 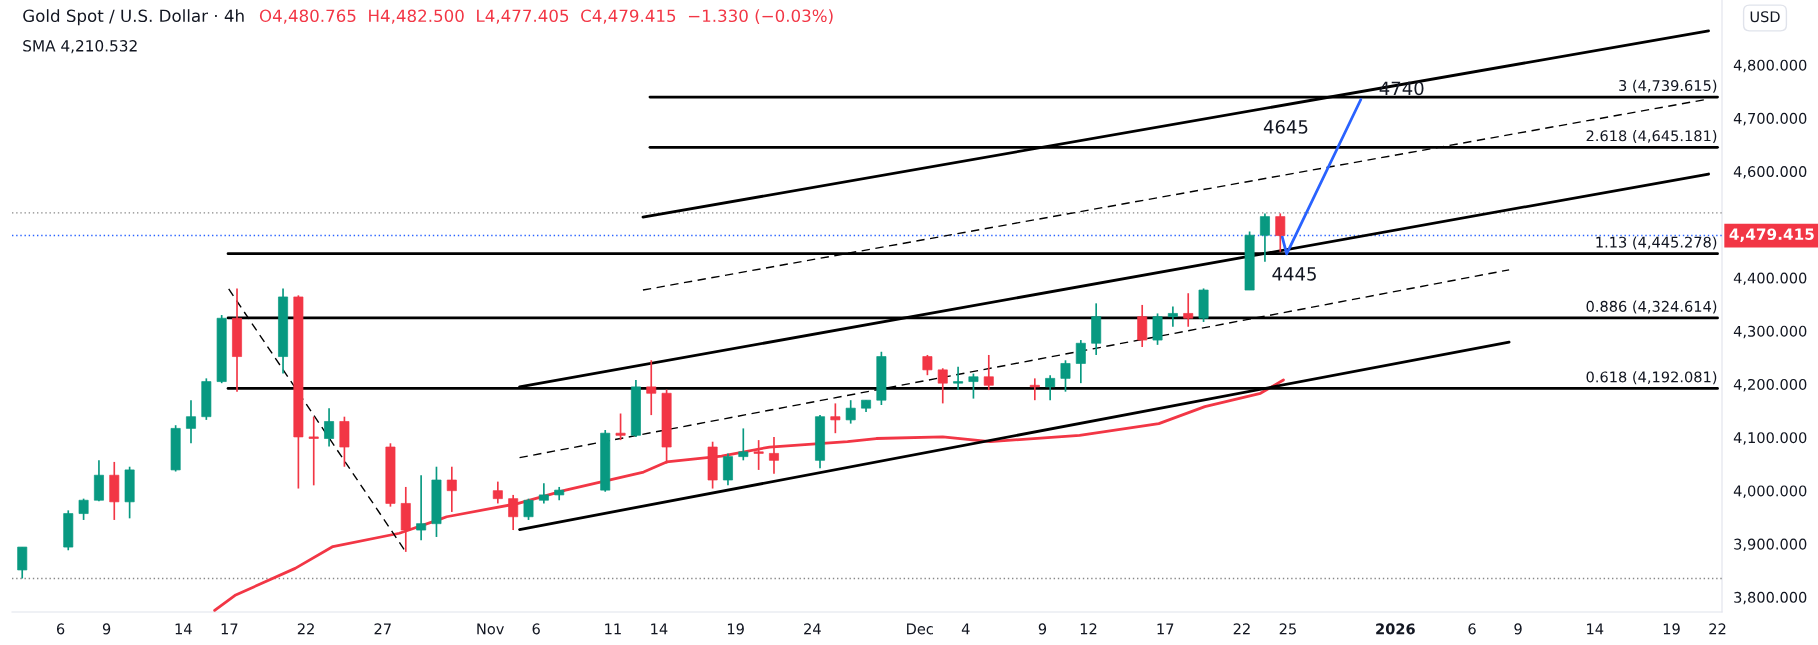 I want to click on y-tick-label: 4,200.000, so click(x=1770, y=385).